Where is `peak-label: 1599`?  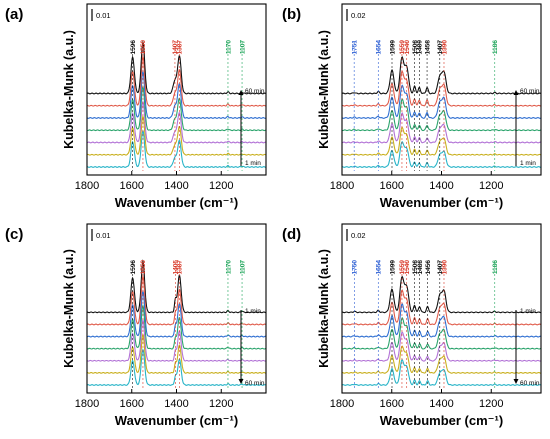 peak-label: 1599 is located at coordinates (392, 47).